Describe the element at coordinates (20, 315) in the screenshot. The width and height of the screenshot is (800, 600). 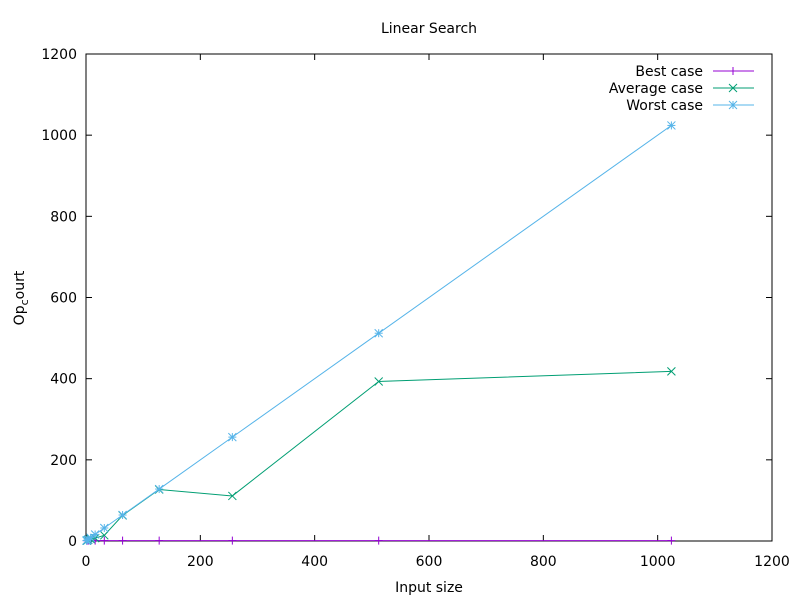
I see `y-axis-label-main: Op` at that location.